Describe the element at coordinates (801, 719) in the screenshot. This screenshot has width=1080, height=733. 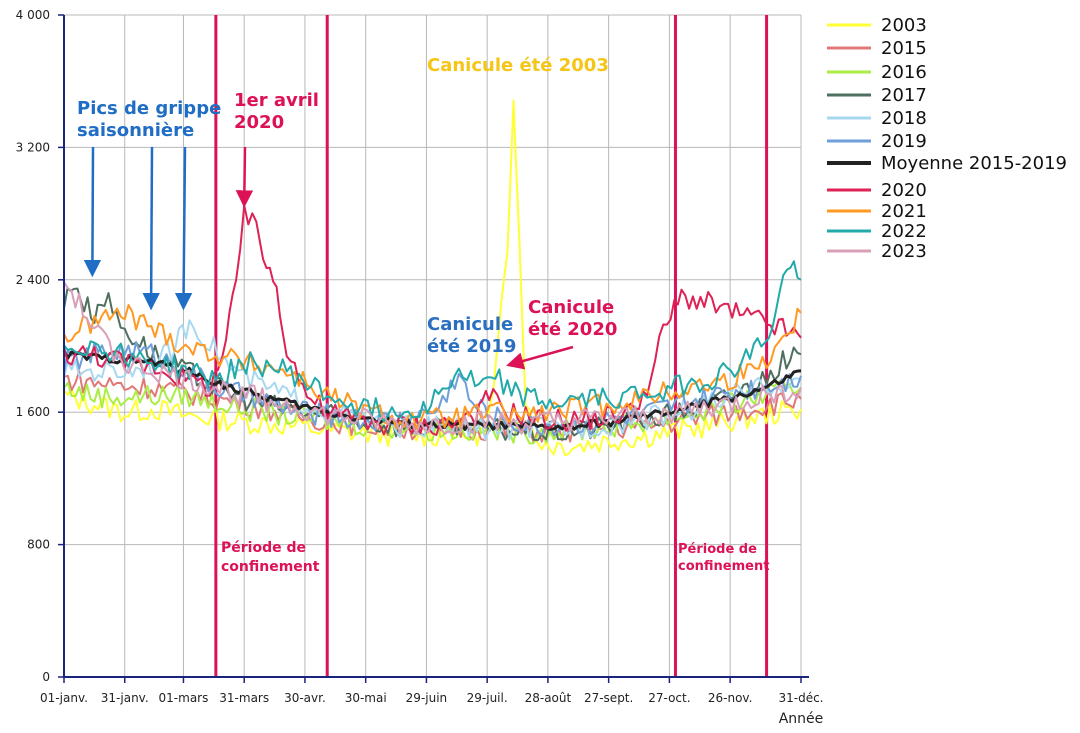
I see `x-axis-label: Année` at that location.